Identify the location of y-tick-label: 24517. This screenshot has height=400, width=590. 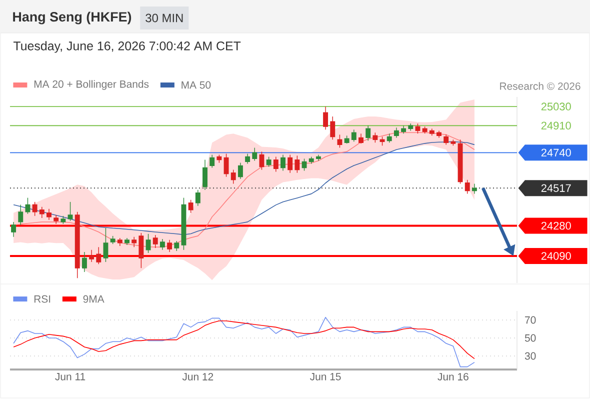
(556, 188).